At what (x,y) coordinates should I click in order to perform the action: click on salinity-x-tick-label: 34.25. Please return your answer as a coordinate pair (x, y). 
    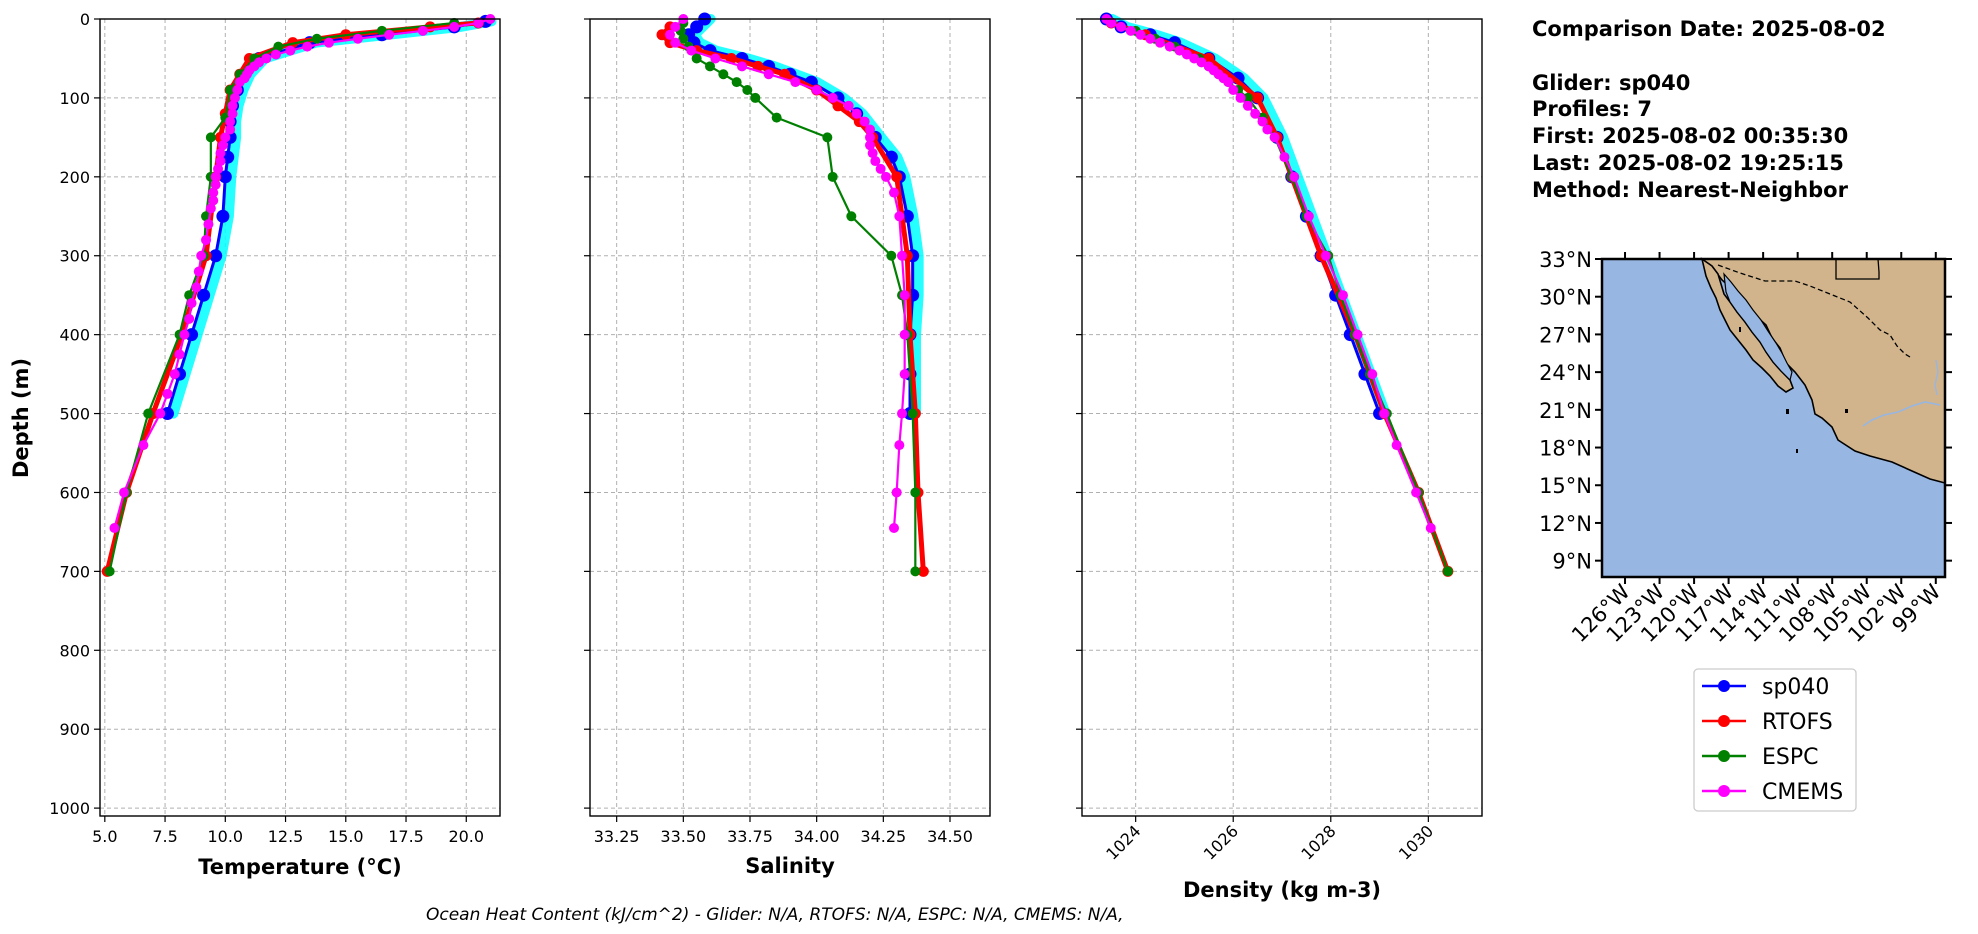
    Looking at the image, I should click on (883, 836).